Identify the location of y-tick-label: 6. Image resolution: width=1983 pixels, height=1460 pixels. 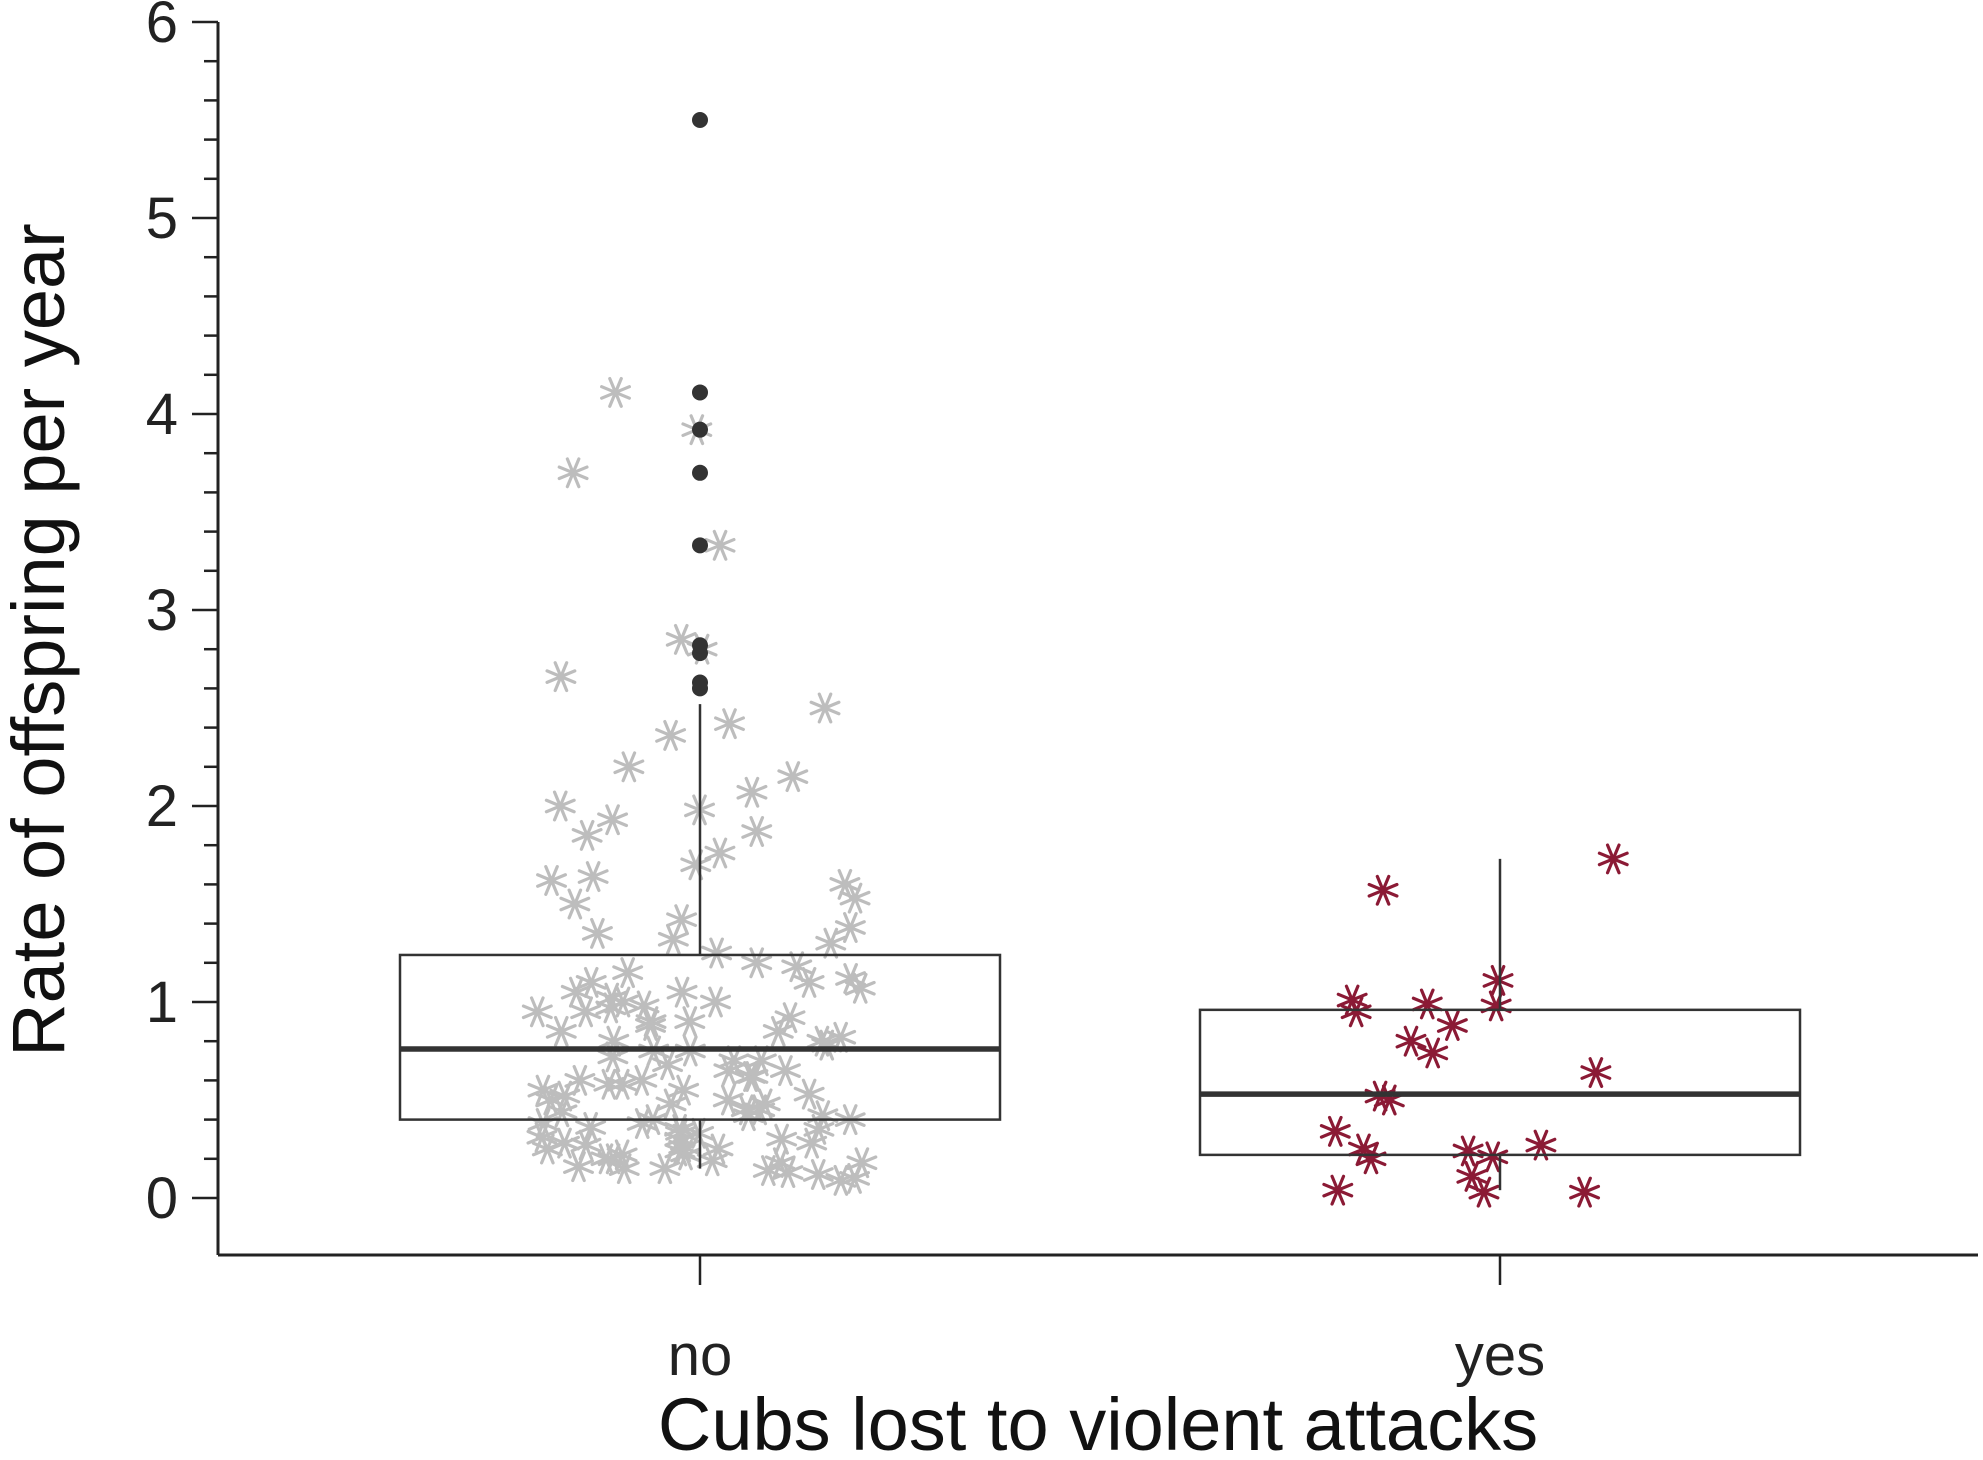
(162, 27).